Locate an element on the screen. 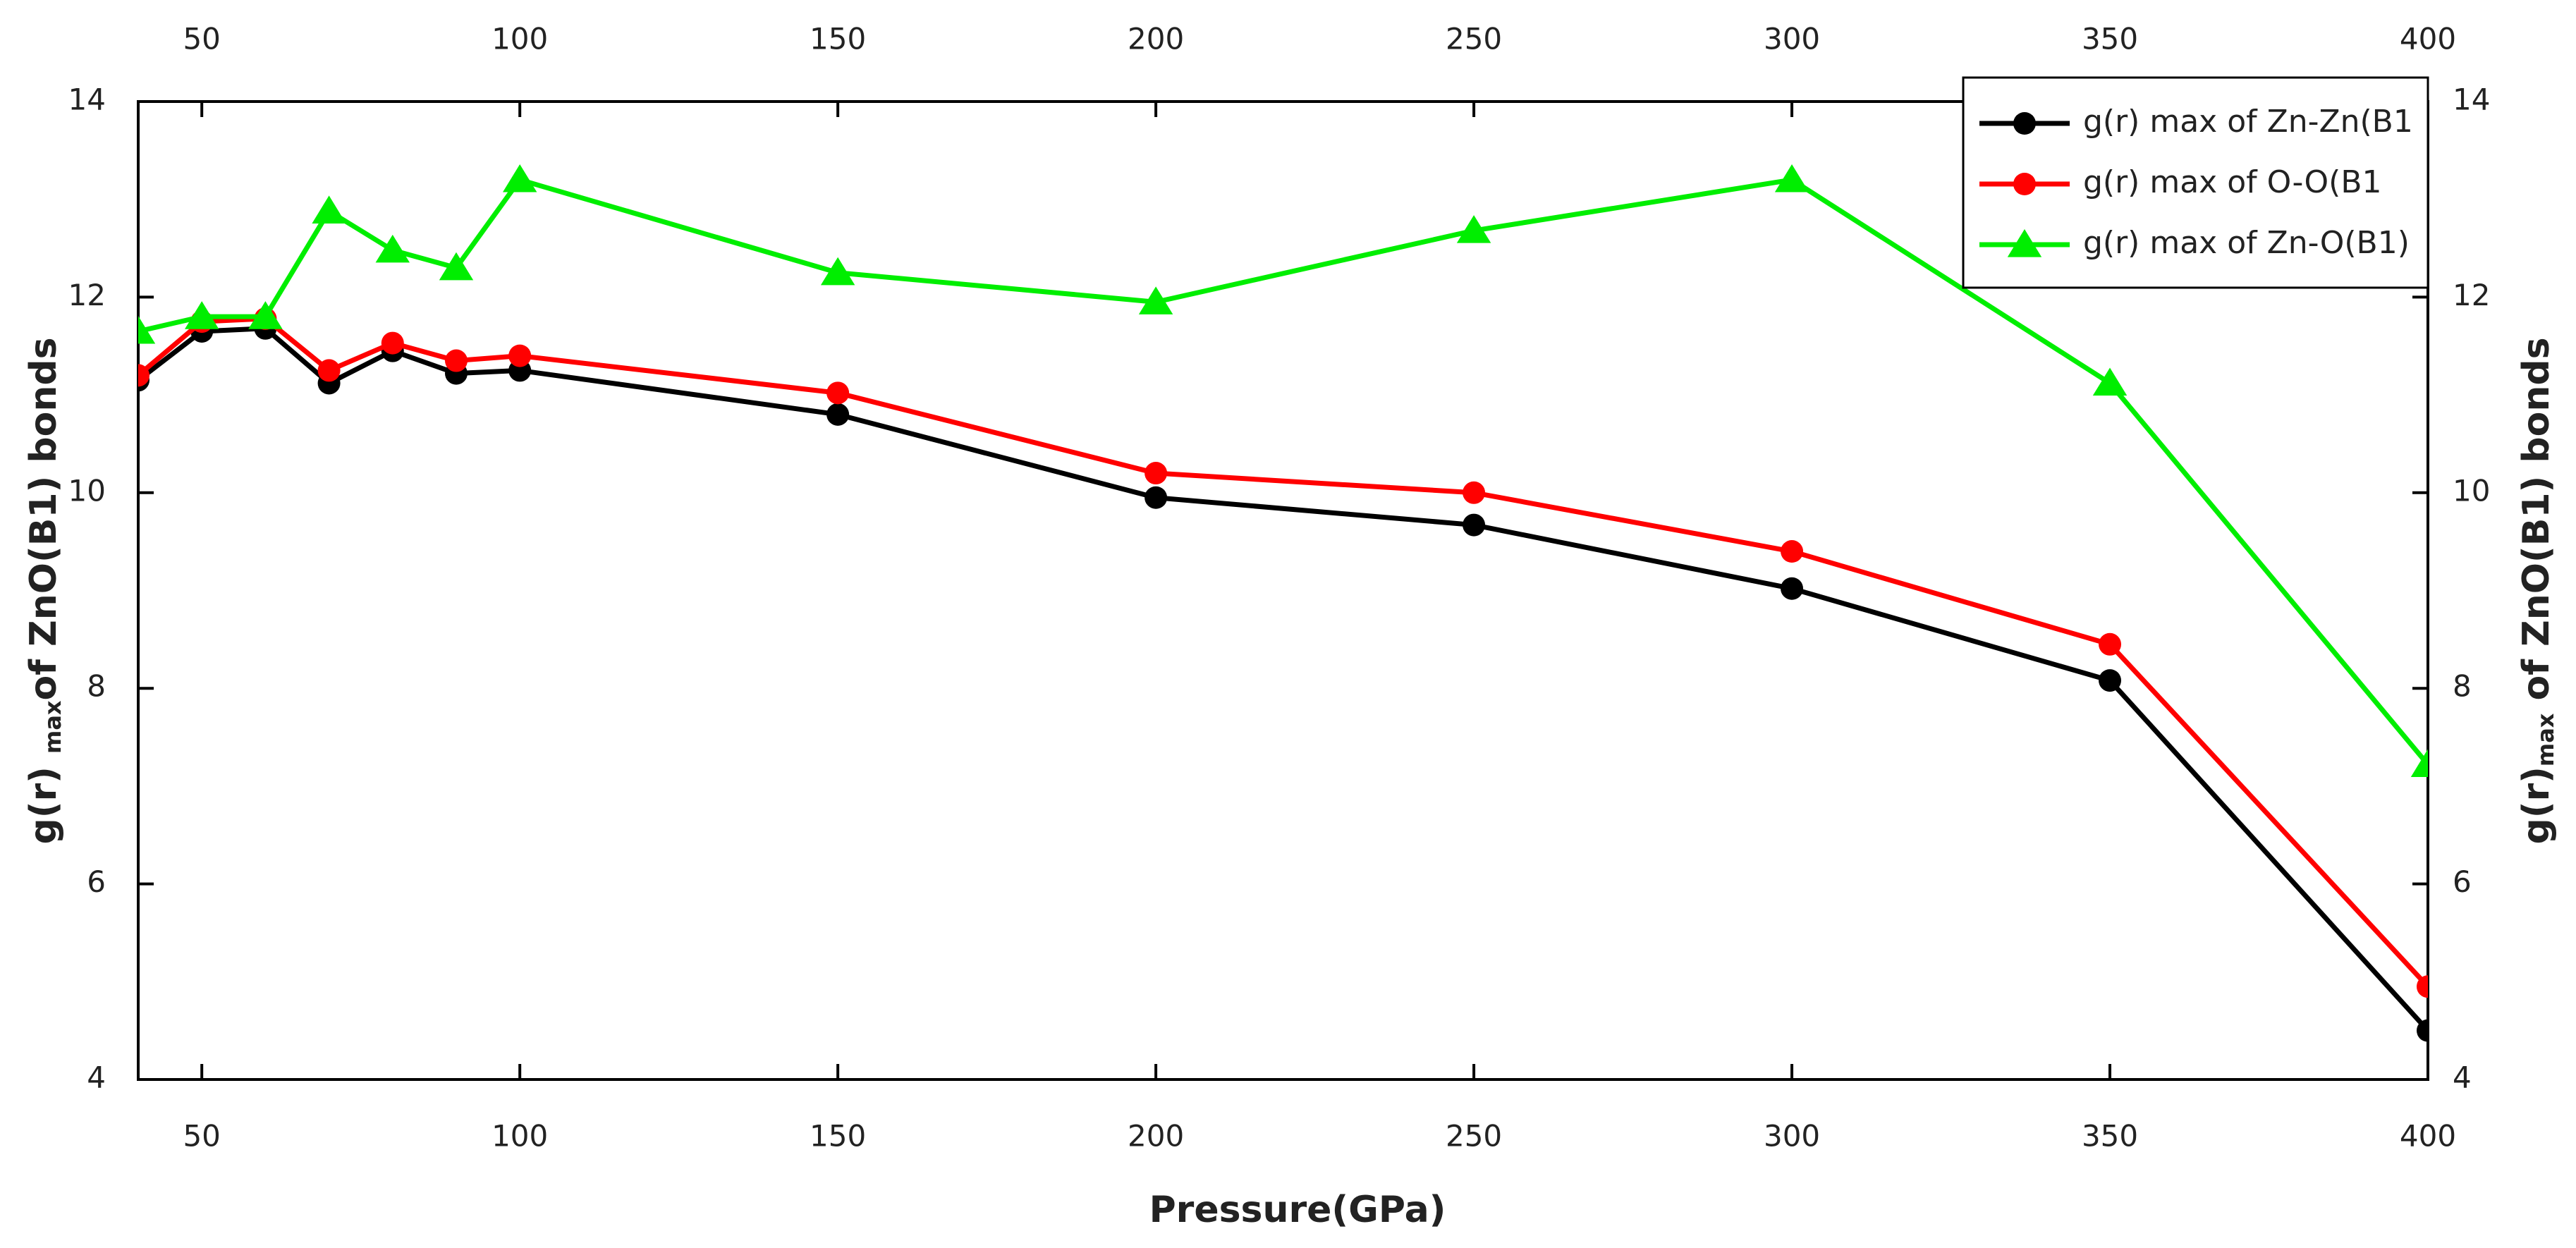  x-top-tick-label: 50 is located at coordinates (201, 39).